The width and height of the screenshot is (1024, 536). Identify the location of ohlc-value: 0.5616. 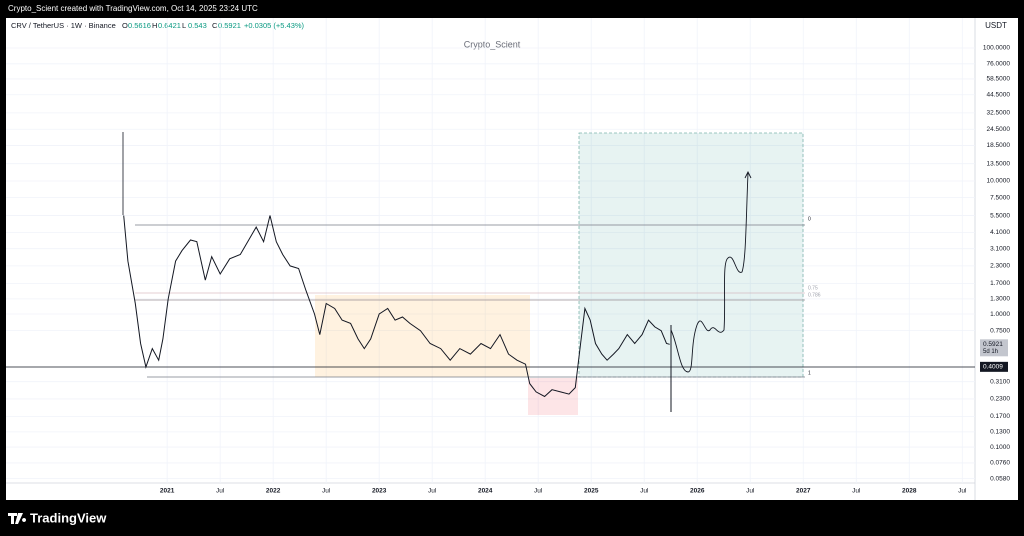
(139, 25).